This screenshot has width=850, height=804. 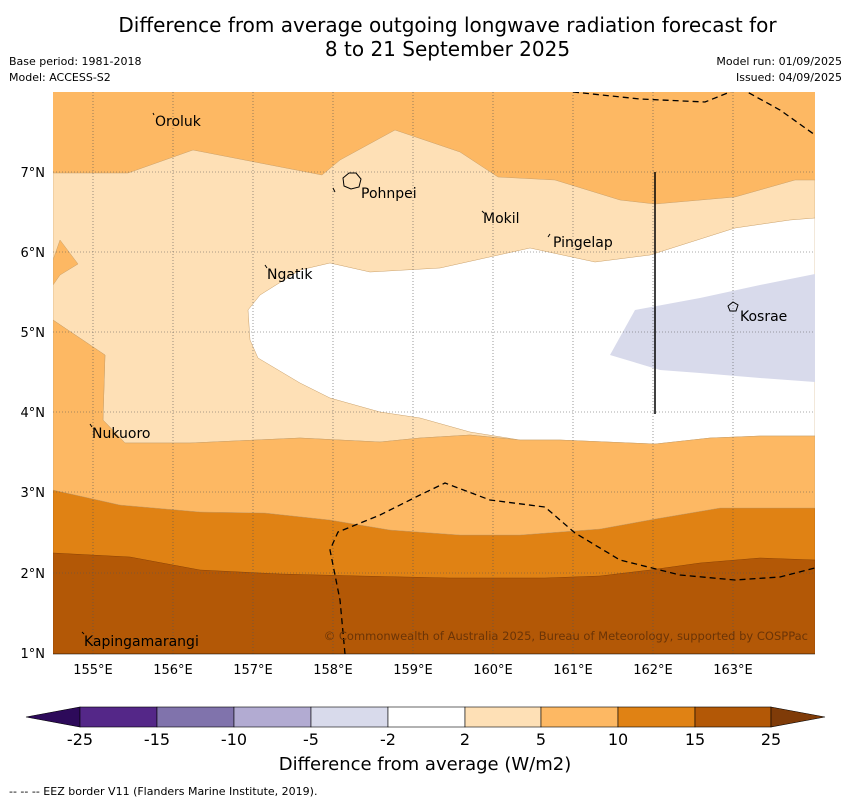 What do you see at coordinates (779, 70) in the screenshot?
I see `meta-right: Model run: 01/09/2025 Issued: 04/09/2025` at bounding box center [779, 70].